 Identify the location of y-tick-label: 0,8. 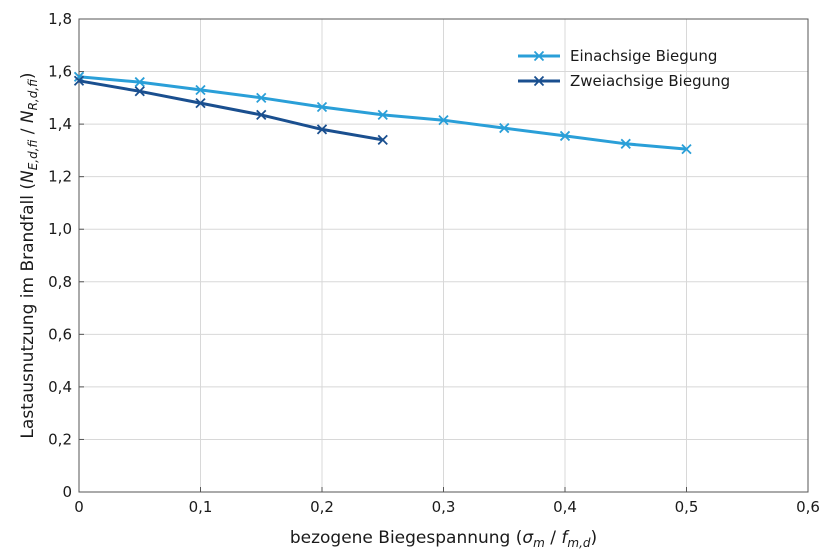
(60, 282).